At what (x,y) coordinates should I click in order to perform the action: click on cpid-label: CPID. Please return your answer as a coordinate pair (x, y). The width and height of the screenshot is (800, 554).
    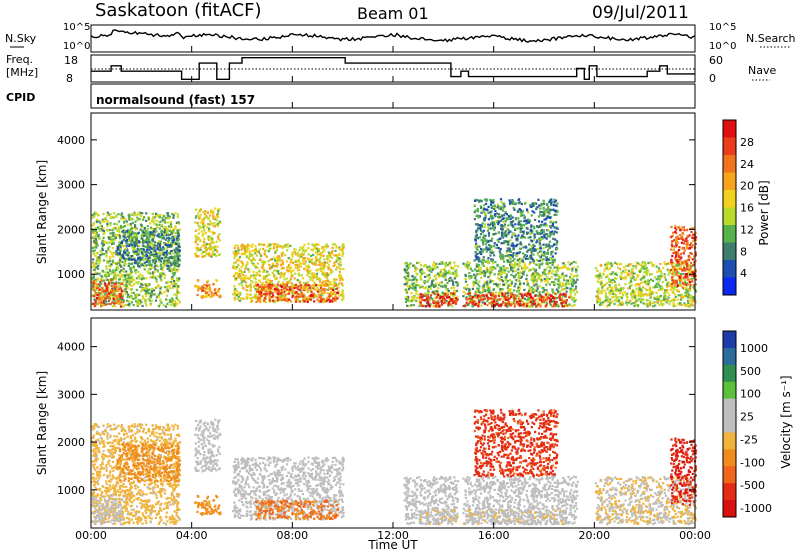
    Looking at the image, I should click on (20, 97).